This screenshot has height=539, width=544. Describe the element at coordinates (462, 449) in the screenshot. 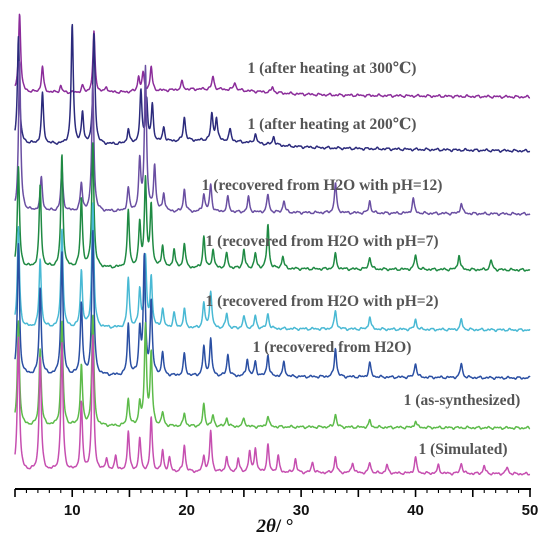

I see `trace-label-7: 1 (Simulated)` at that location.